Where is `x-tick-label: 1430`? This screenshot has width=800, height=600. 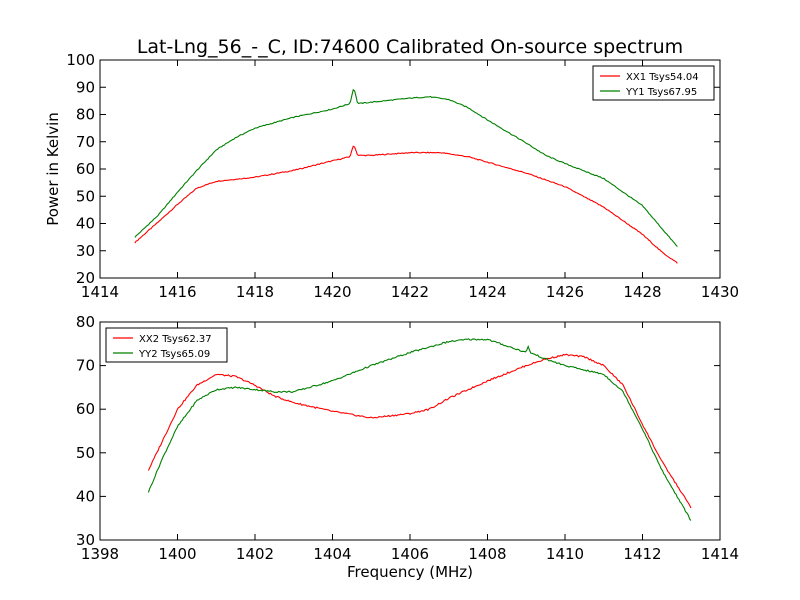
x-tick-label: 1430 is located at coordinates (720, 292).